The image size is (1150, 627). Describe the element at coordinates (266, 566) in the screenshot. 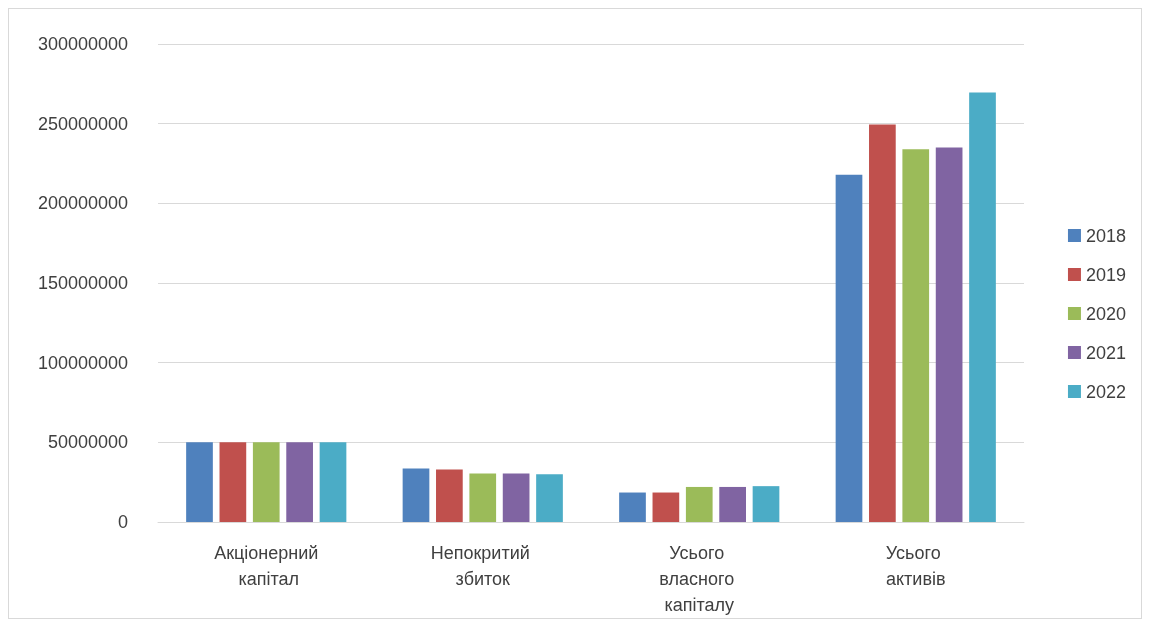

I see `x-tick-label: Акціонерний капітал` at that location.